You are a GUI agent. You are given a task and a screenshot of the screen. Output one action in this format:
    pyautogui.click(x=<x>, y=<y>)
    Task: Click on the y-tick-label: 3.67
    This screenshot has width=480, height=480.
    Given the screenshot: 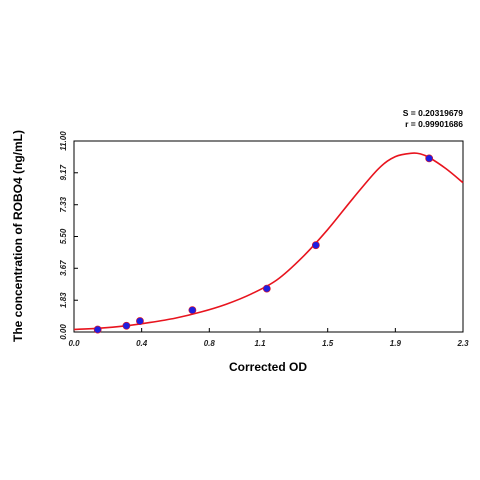 What is the action you would take?
    pyautogui.click(x=63, y=268)
    